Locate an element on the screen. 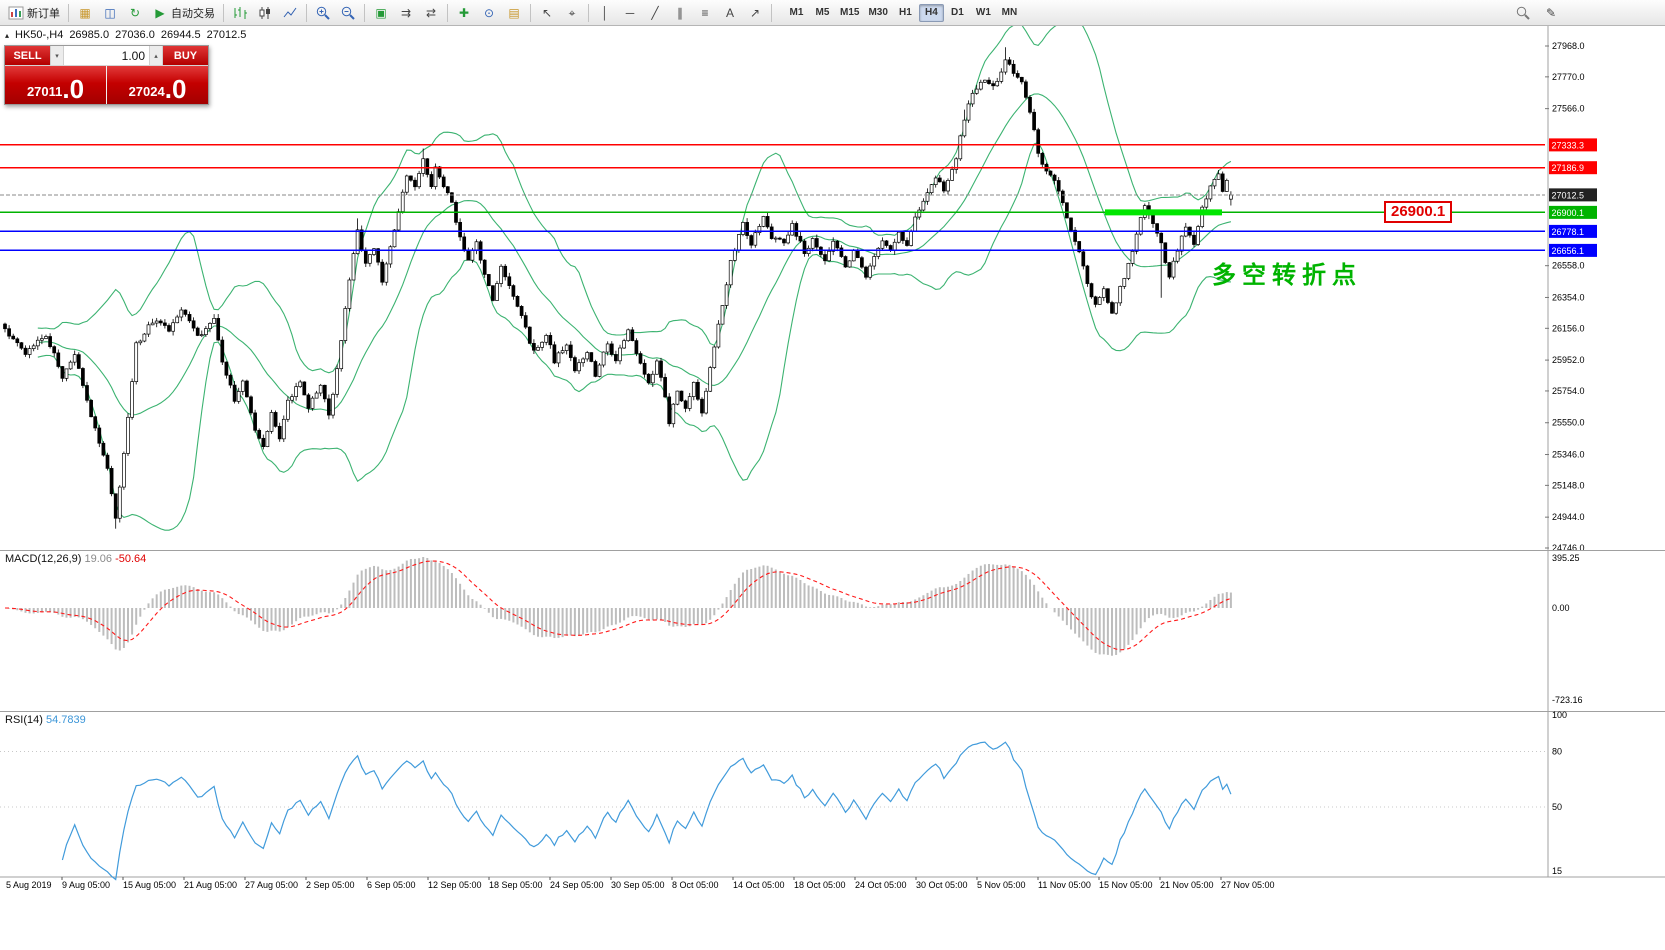  time-axis-label: 14 Oct 05:00 is located at coordinates (759, 885).